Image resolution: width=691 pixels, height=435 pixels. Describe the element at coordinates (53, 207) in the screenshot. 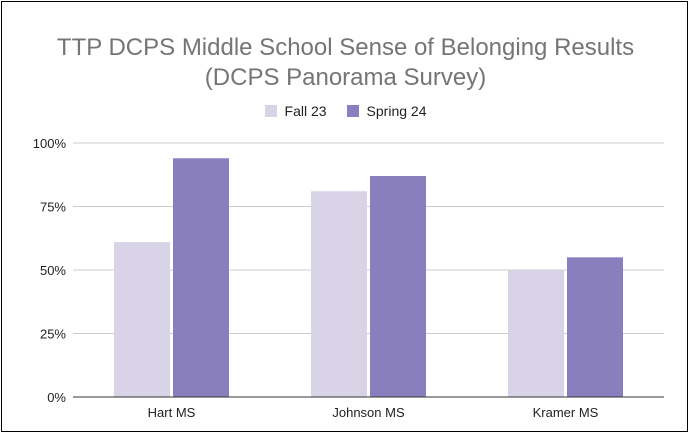

I see `y-tick-label: 75%` at that location.